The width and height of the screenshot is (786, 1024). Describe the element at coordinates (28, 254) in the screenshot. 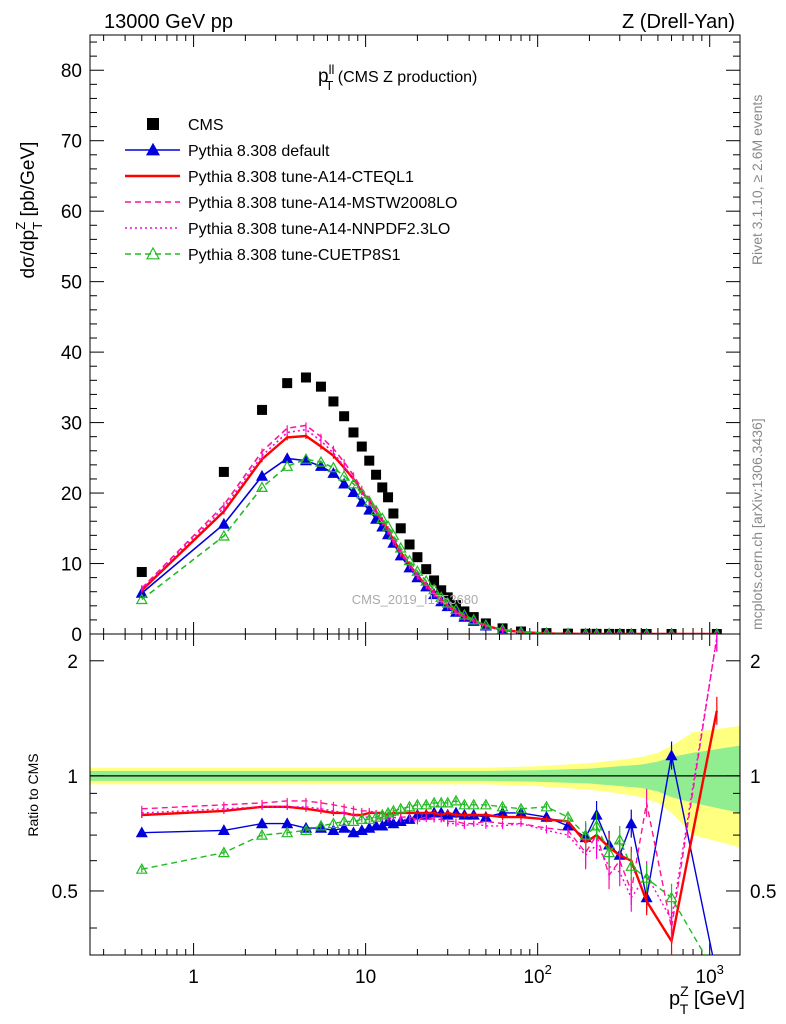

I see `main-ylabel-main: dσ/dp` at that location.